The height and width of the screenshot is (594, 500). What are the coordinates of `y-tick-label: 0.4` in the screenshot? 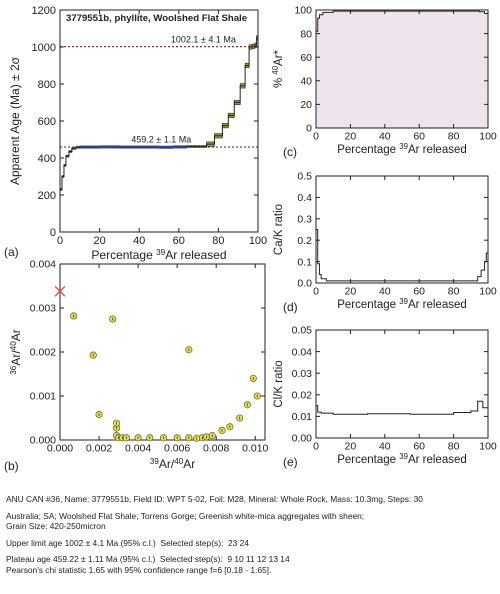 It's located at (304, 198).